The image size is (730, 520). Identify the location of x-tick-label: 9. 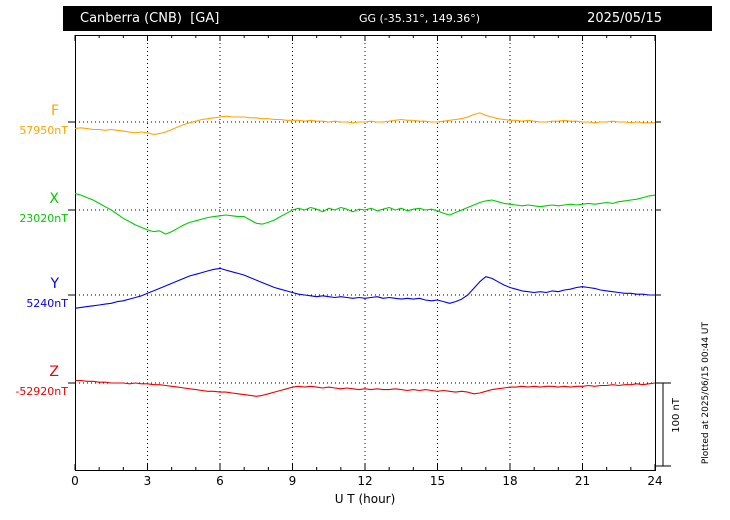
(292, 481).